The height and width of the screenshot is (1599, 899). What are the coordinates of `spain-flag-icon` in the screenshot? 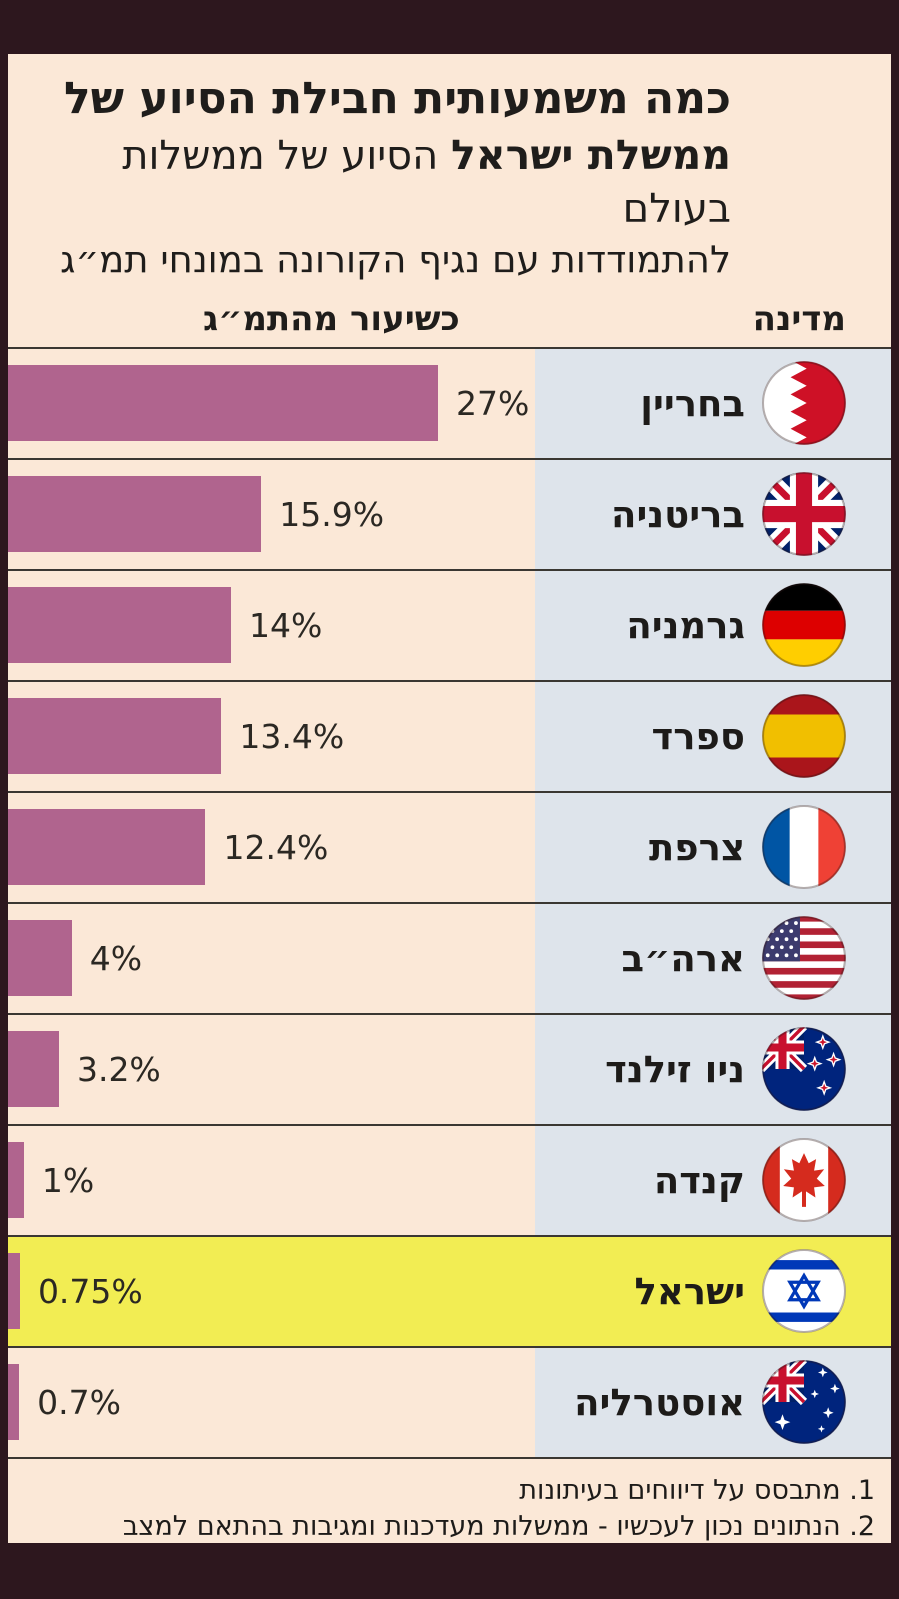 It's located at (804, 736).